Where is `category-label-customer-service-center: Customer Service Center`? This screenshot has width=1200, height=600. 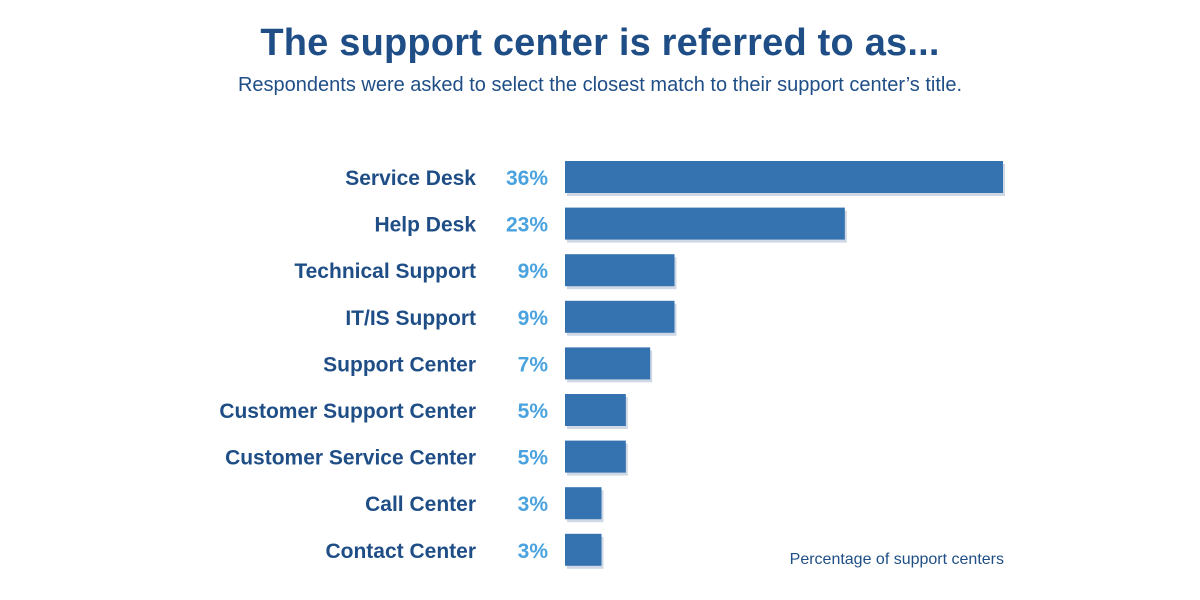 category-label-customer-service-center: Customer Service Center is located at coordinates (350, 458).